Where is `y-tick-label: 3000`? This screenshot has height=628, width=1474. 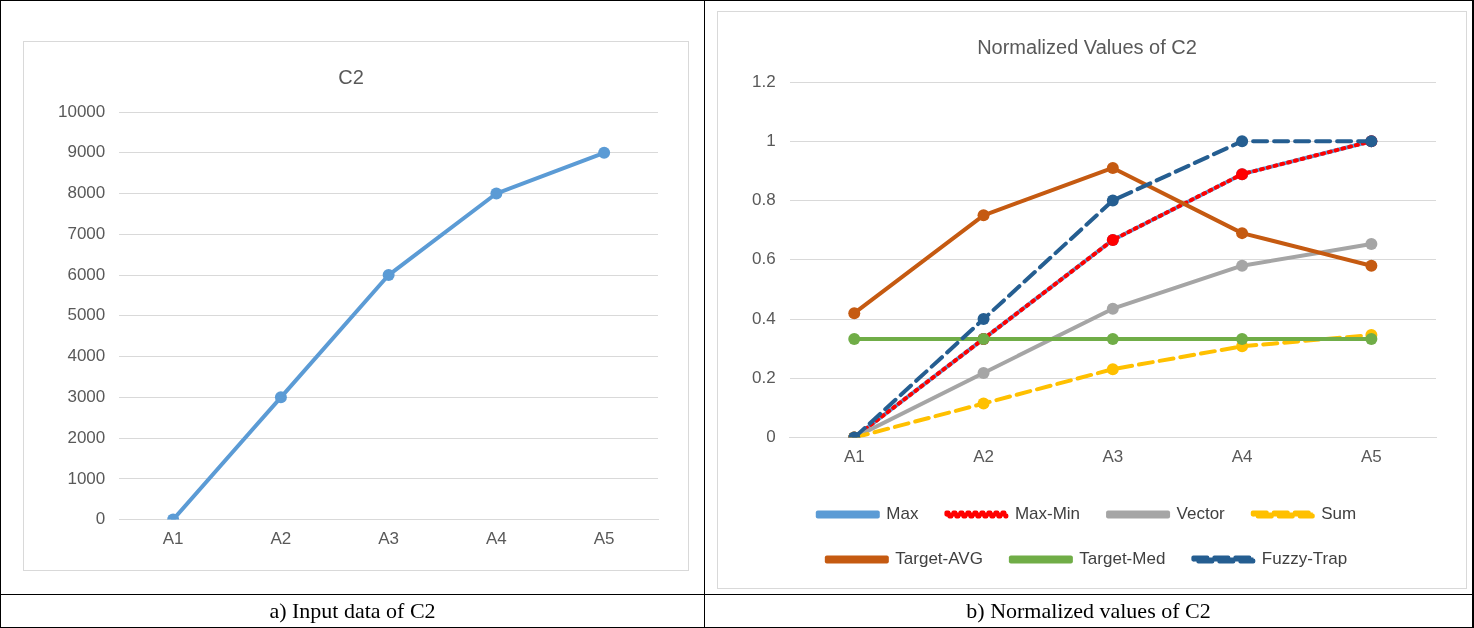 y-tick-label: 3000 is located at coordinates (86, 397).